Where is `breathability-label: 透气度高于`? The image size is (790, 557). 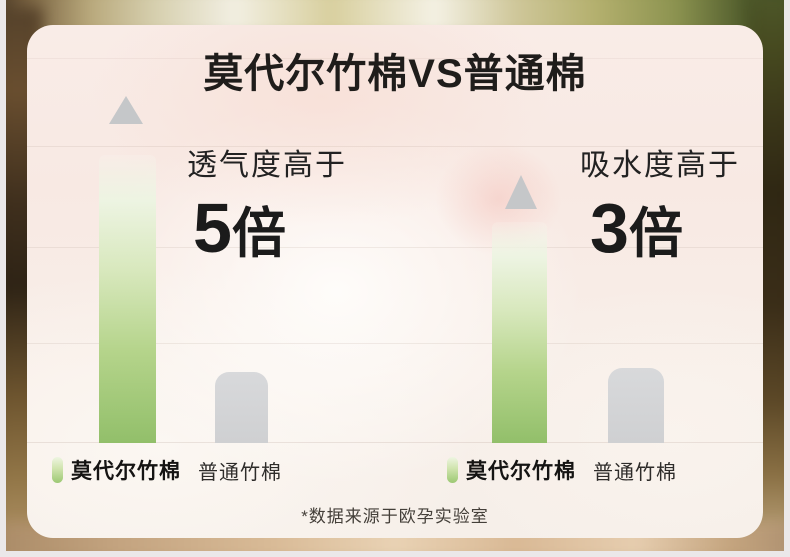
breathability-label: 透气度高于 is located at coordinates (267, 165).